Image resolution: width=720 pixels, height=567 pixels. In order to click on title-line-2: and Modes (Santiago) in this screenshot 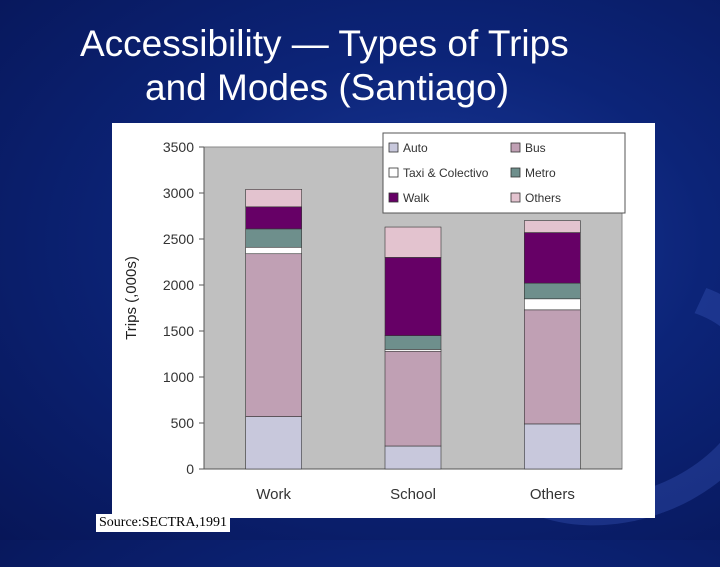, I will do `click(327, 87)`.